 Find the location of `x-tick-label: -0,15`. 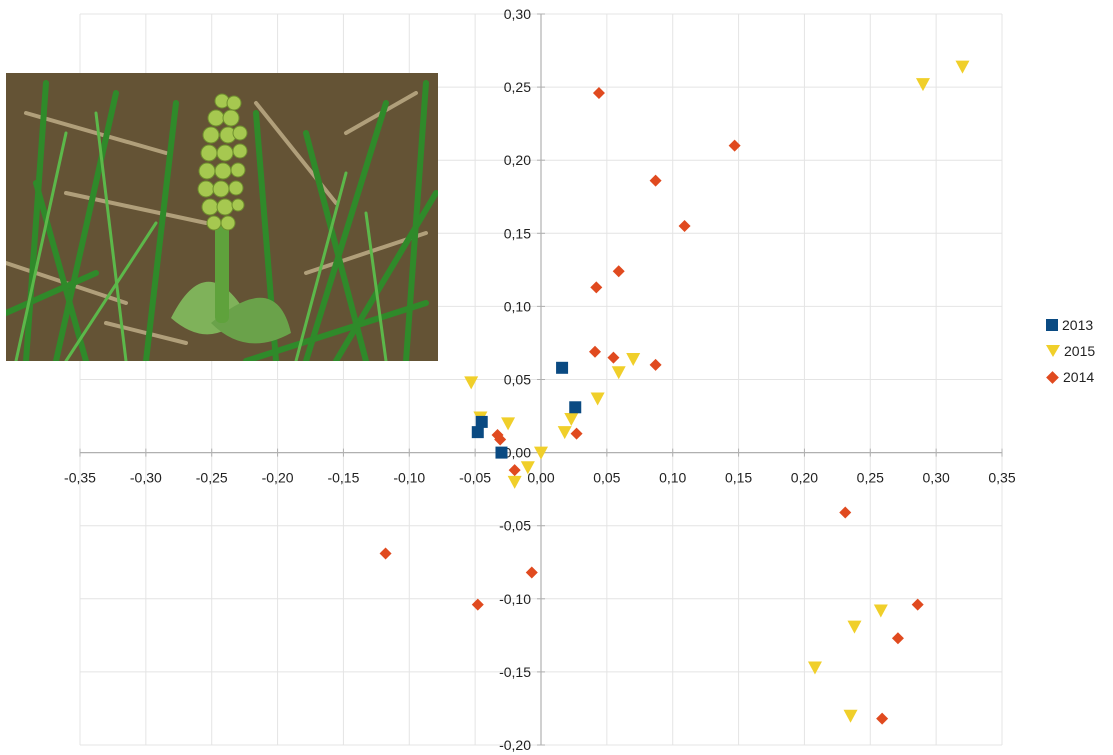

x-tick-label: -0,15 is located at coordinates (343, 478).